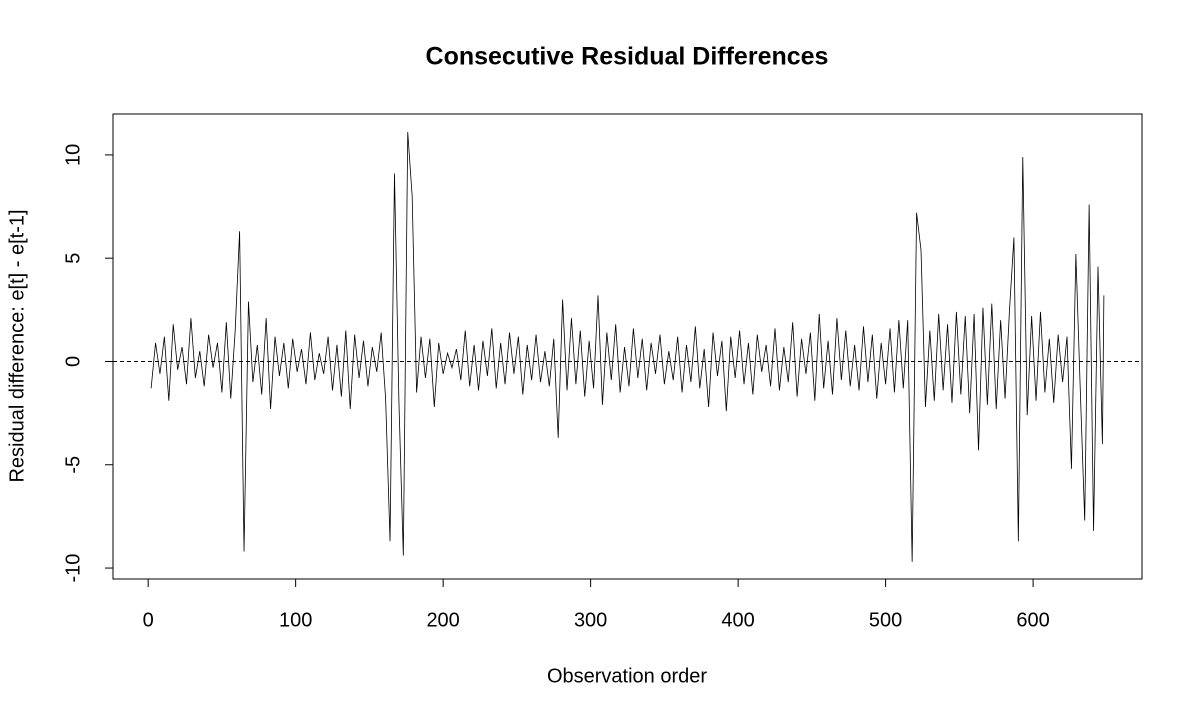 The height and width of the screenshot is (720, 1200). I want to click on x-tick-label: 100, so click(295, 620).